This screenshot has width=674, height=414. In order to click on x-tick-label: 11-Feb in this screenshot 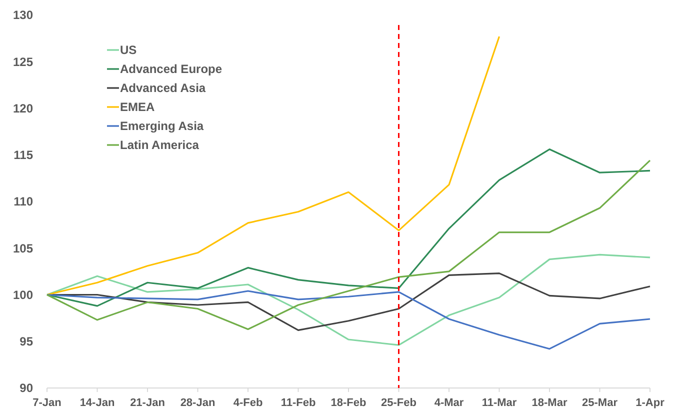, I will do `click(298, 403)`.